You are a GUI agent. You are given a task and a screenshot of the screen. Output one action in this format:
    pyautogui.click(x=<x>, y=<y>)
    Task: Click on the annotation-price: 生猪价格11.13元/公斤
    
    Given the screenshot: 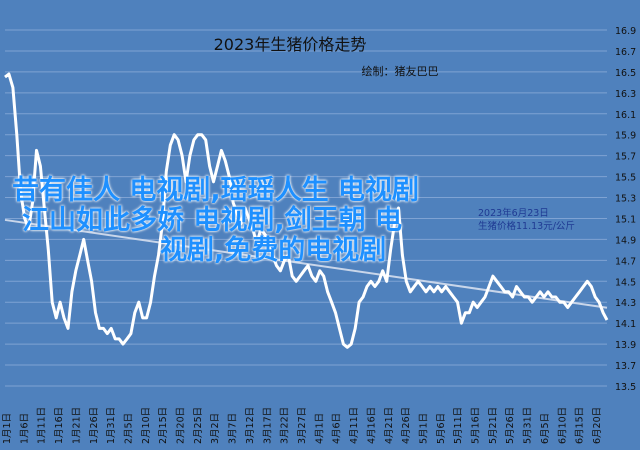 What is the action you would take?
    pyautogui.click(x=526, y=226)
    